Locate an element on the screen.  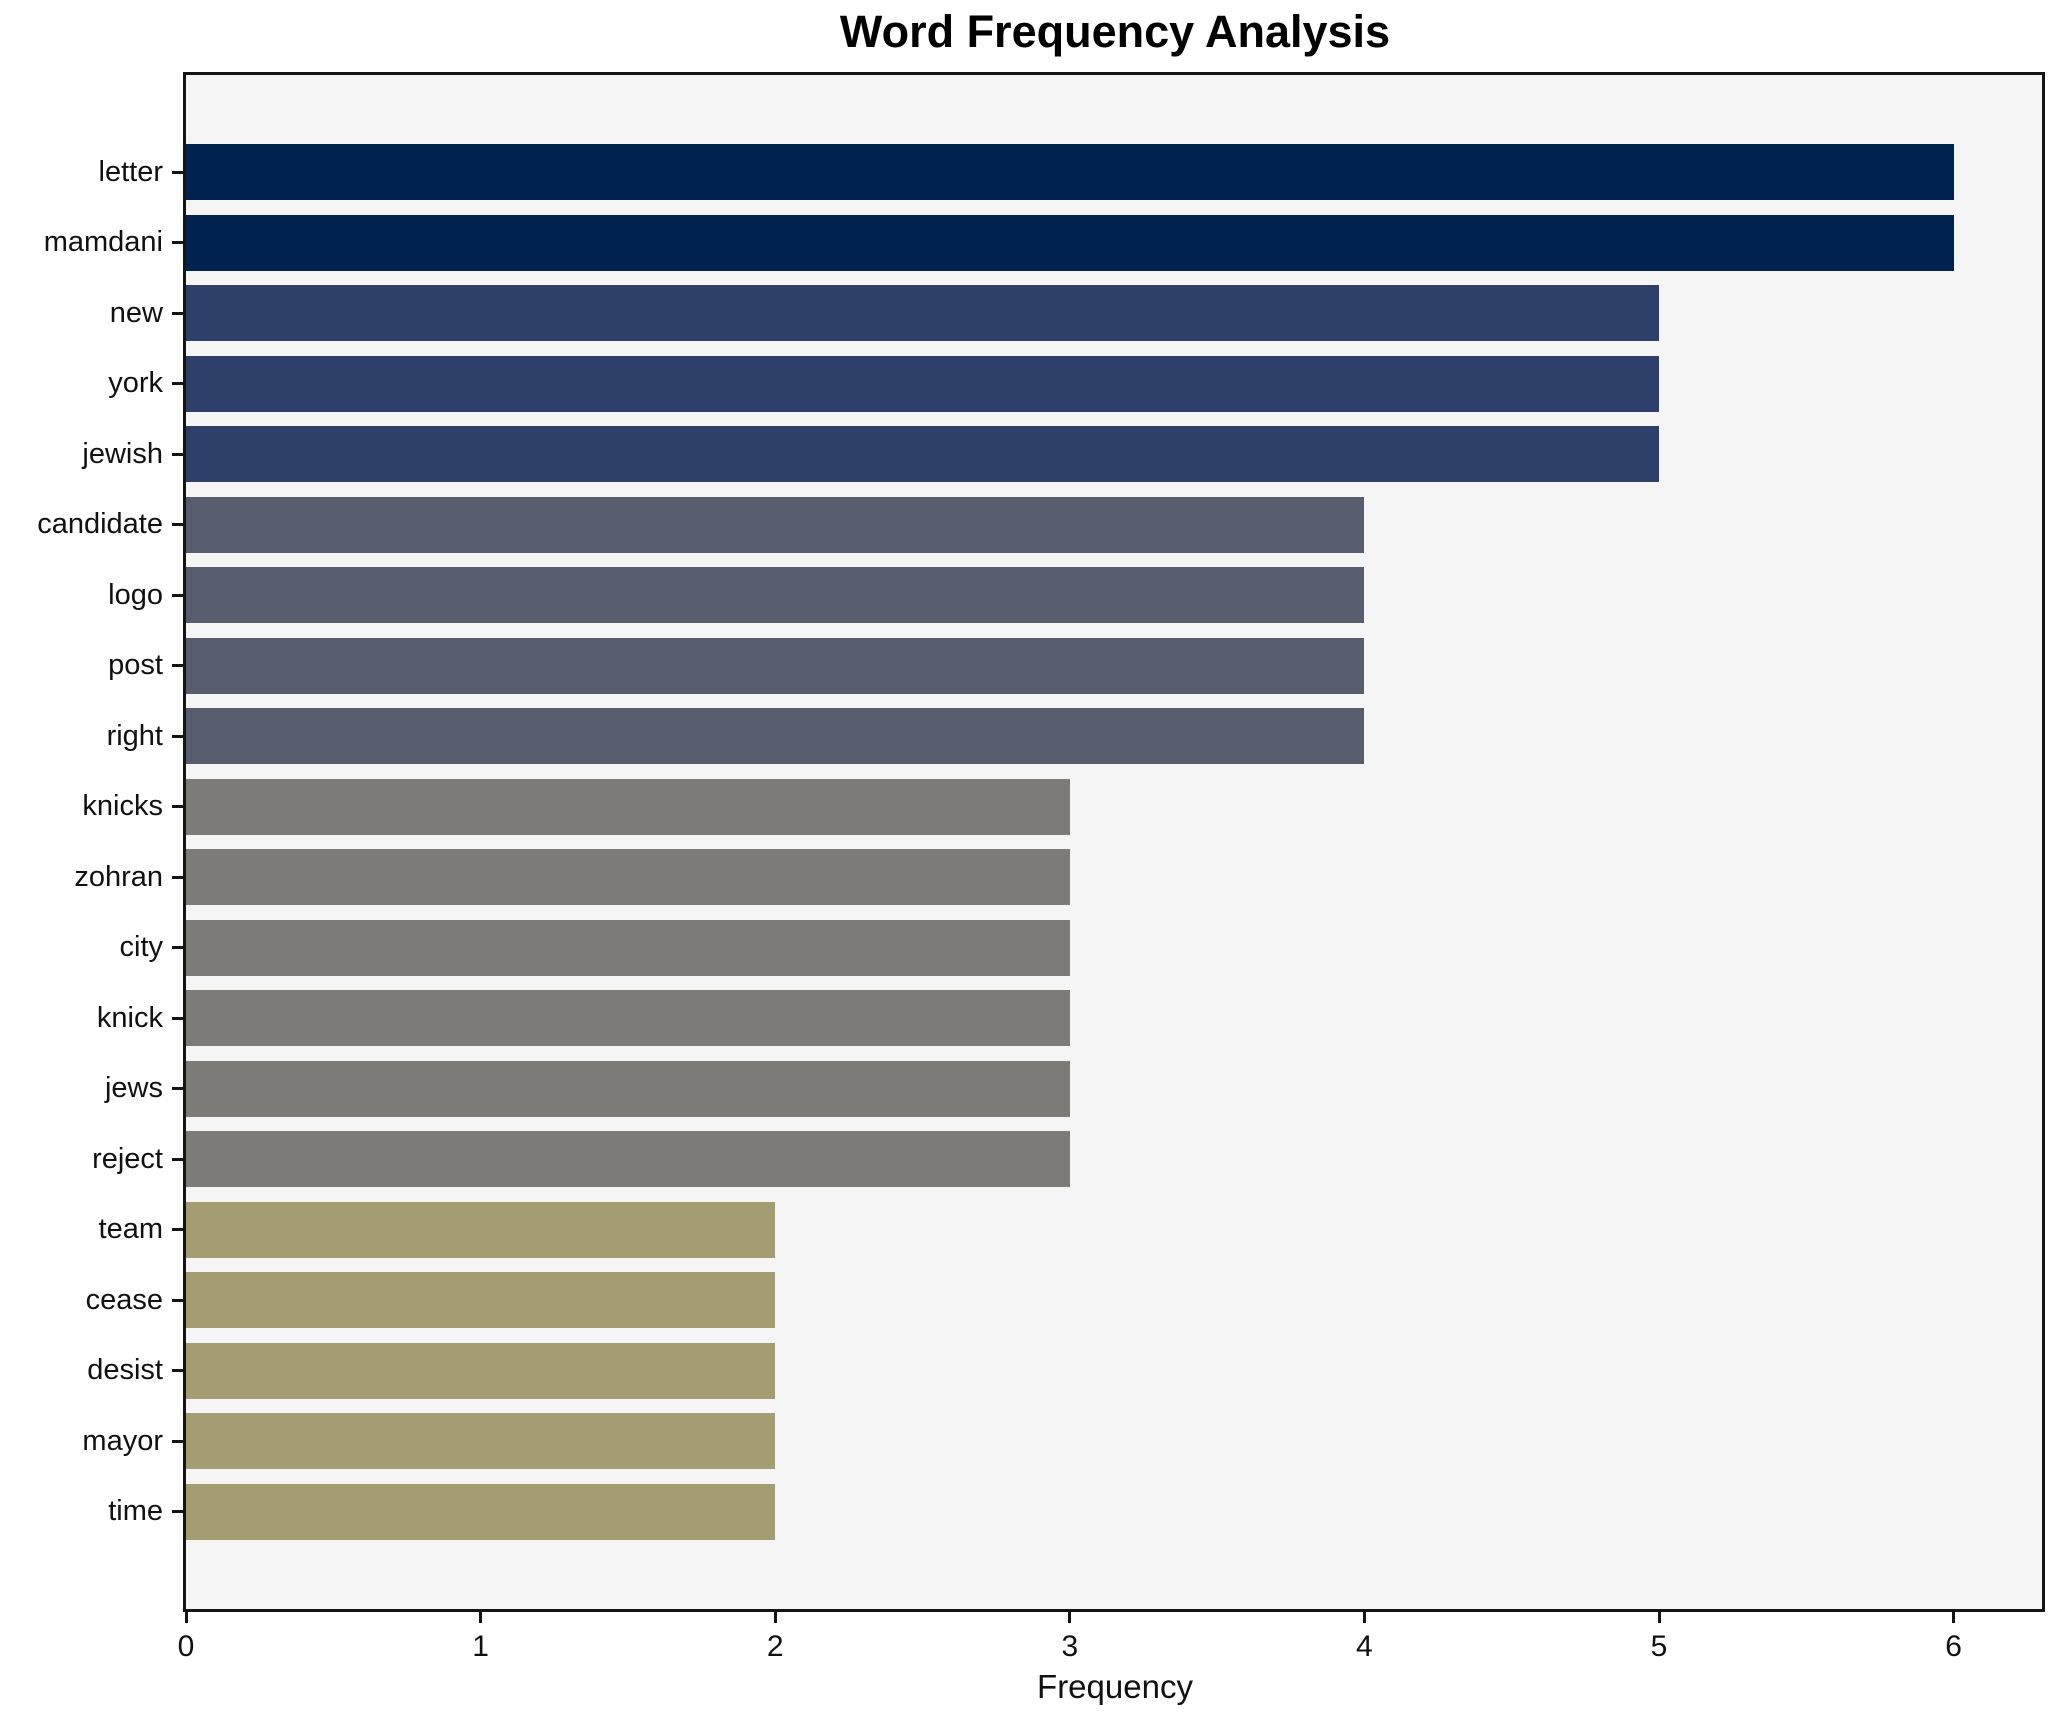
x-axis-title: Frequency is located at coordinates (1115, 1686).